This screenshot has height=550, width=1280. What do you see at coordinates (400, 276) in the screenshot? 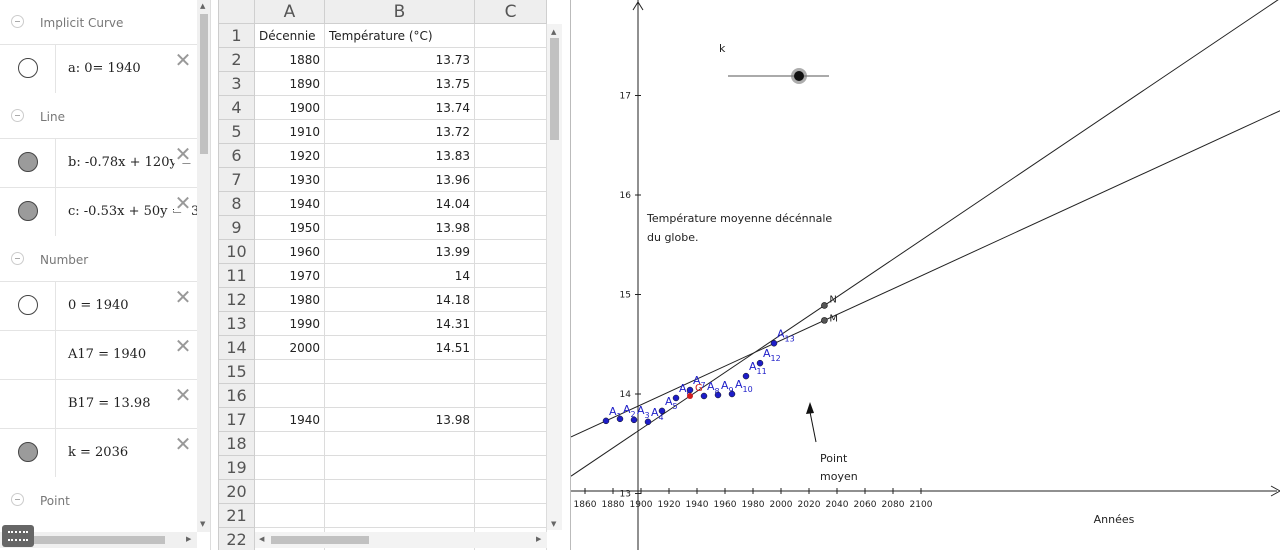
I see `spreadsheet-cell: 14` at bounding box center [400, 276].